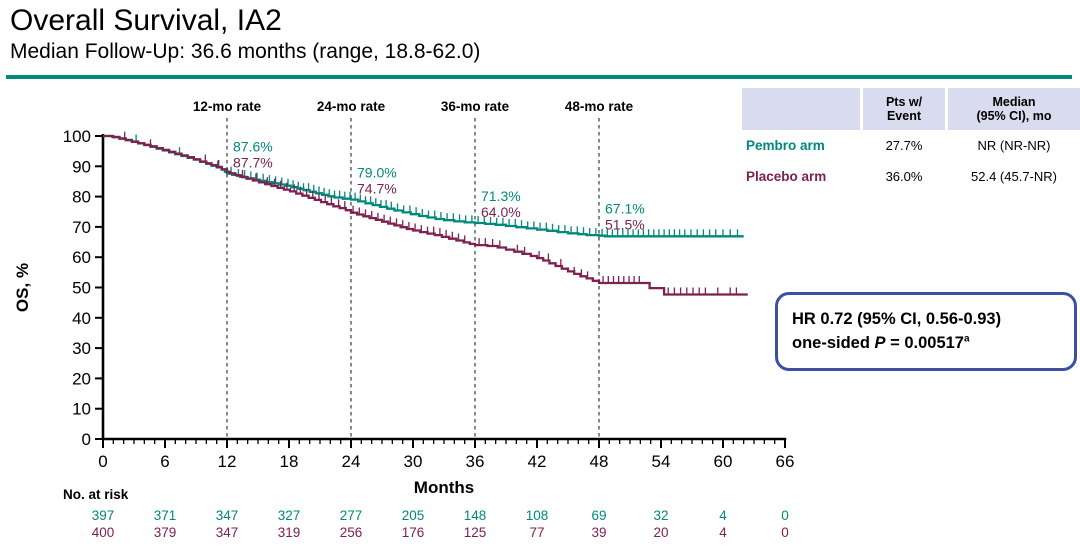 The image size is (1080, 557). I want to click on rate-value-placebo: 87.7%, so click(253, 163).